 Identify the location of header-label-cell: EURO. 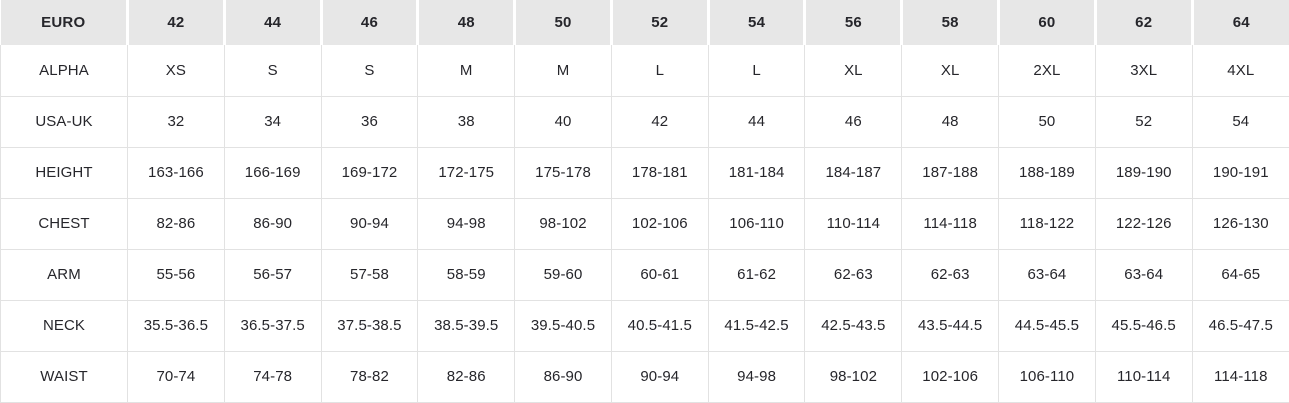
(64, 22).